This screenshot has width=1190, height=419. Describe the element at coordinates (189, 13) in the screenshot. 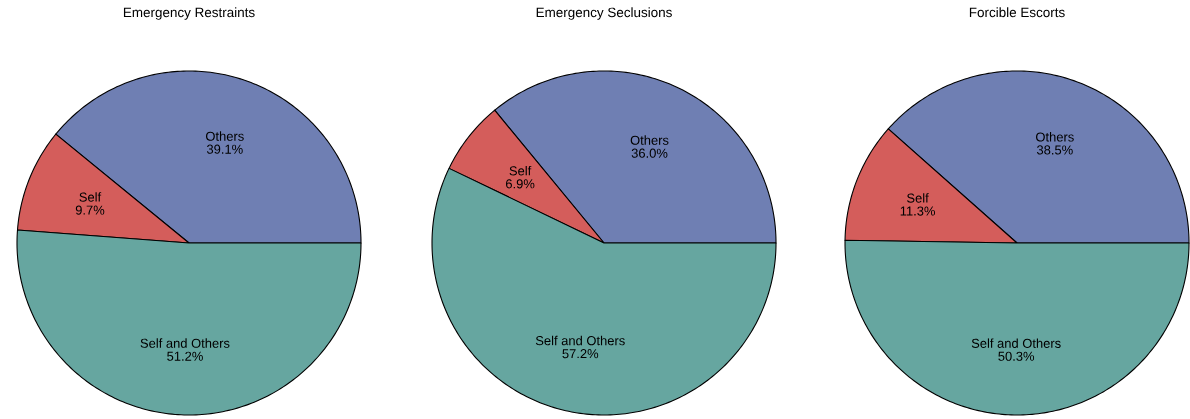

I see `chart-title: Emergency Restraints` at that location.